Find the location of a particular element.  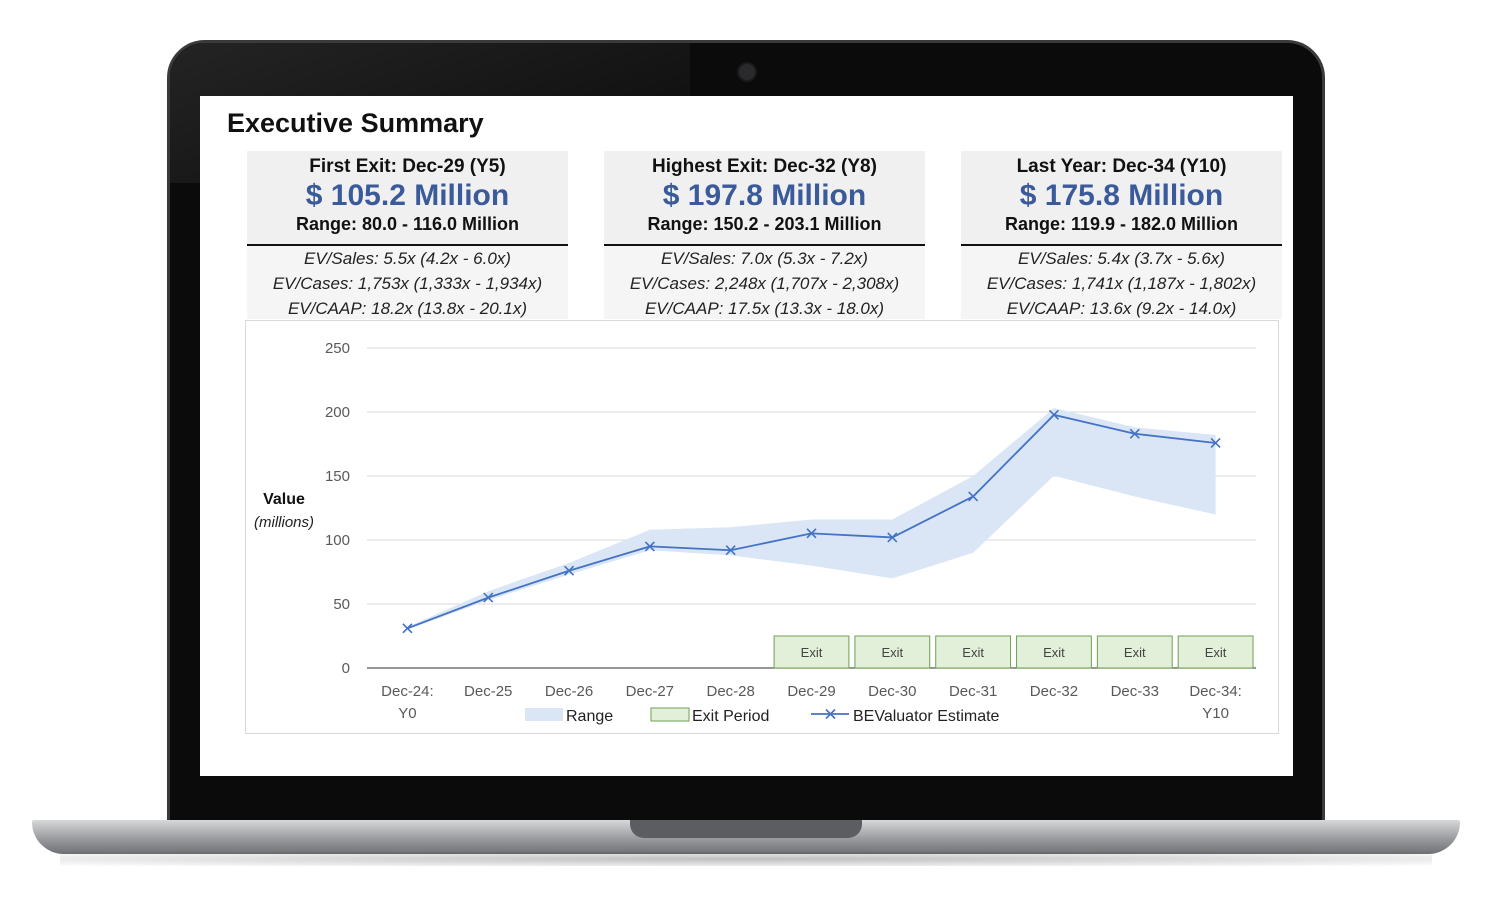

legend-label-estimate: BEValuator Estimate is located at coordinates (926, 716).